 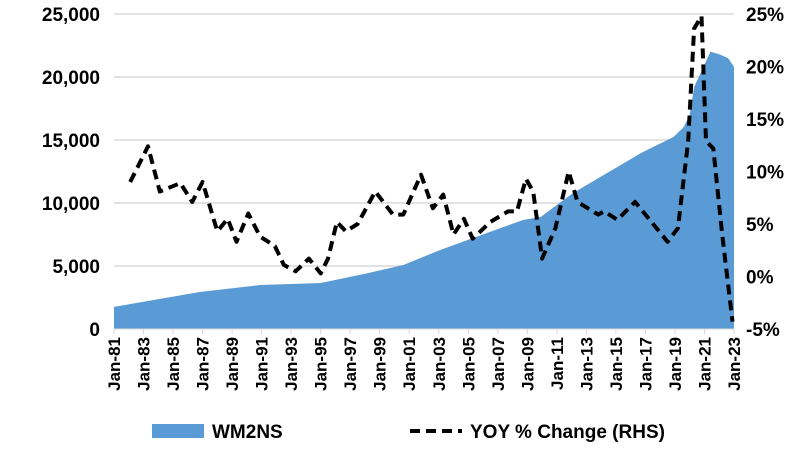 What do you see at coordinates (439, 364) in the screenshot?
I see `x-tick-label: Jan-03` at bounding box center [439, 364].